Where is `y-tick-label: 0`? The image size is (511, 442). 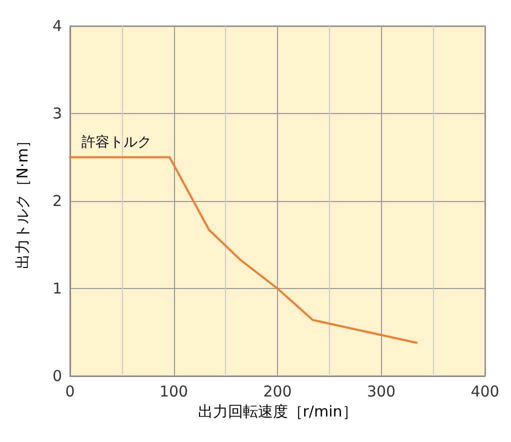
y-tick-label: 0 is located at coordinates (57, 376).